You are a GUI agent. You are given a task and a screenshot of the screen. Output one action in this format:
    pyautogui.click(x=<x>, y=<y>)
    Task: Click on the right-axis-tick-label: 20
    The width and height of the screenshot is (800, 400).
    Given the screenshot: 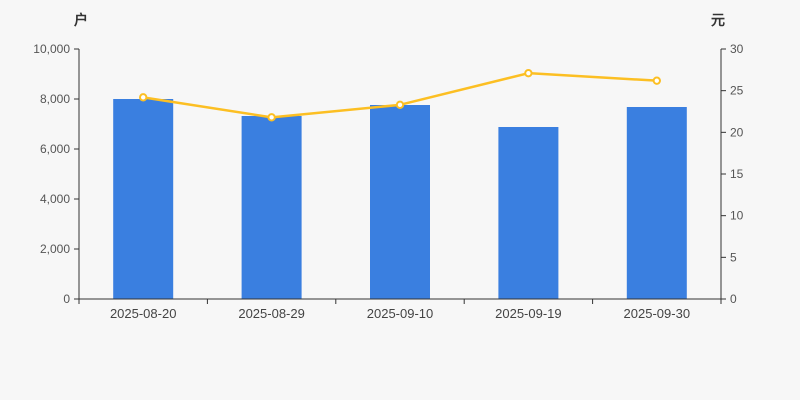 What is the action you would take?
    pyautogui.click(x=737, y=132)
    